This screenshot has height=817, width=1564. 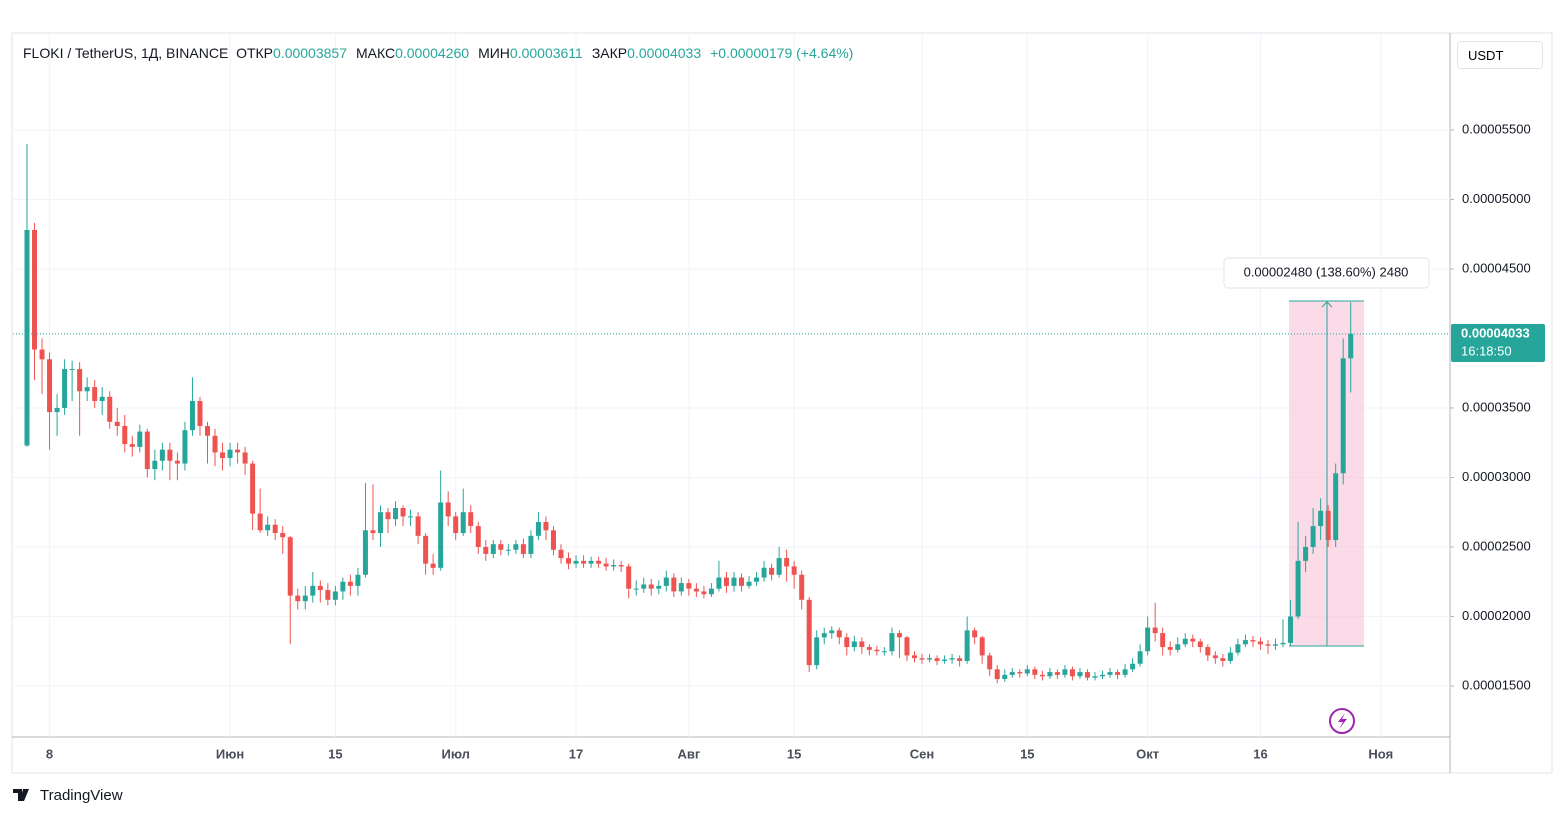 I want to click on x-tick-label: Июл, so click(x=456, y=753).